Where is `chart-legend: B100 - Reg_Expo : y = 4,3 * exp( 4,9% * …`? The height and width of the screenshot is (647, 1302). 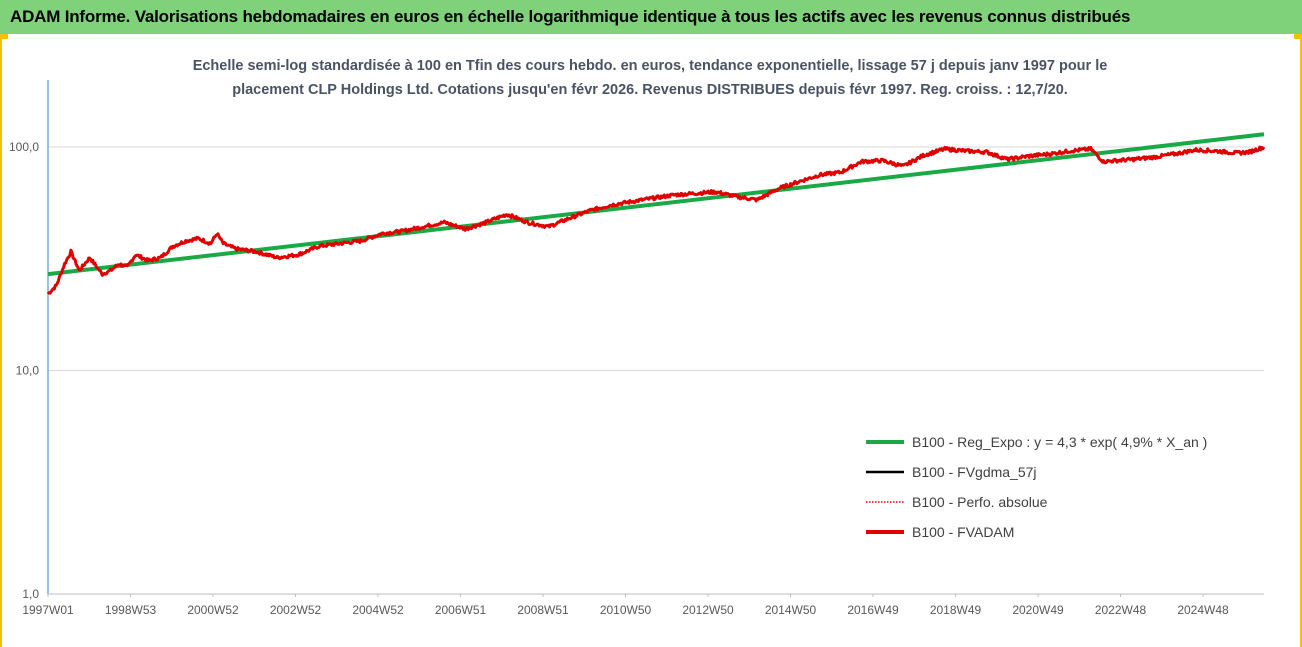
chart-legend: B100 - Reg_Expo : y = 4,3 * exp( 4,9% * … is located at coordinates (1066, 487).